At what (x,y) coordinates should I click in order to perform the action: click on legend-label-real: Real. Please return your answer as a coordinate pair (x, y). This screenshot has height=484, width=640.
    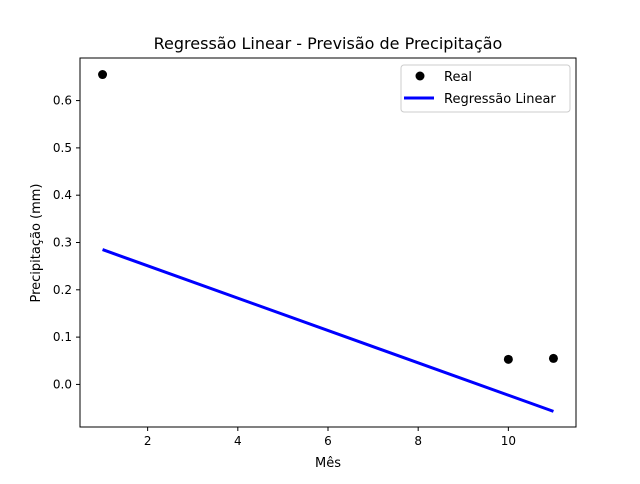
    Looking at the image, I should click on (458, 77).